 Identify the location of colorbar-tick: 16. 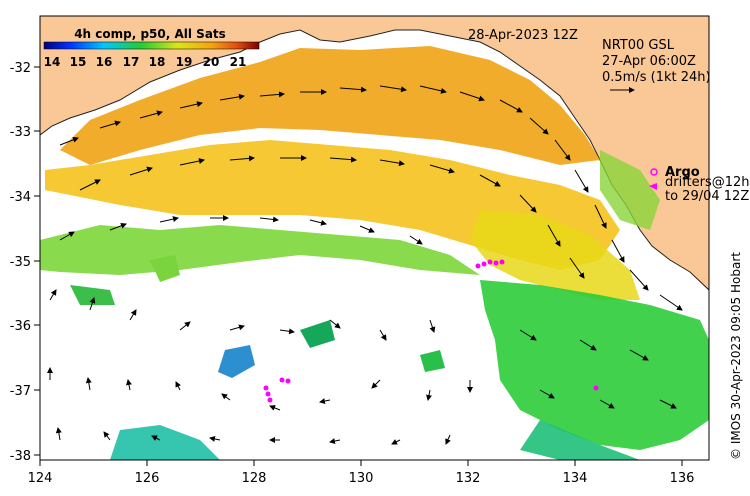
(104, 62).